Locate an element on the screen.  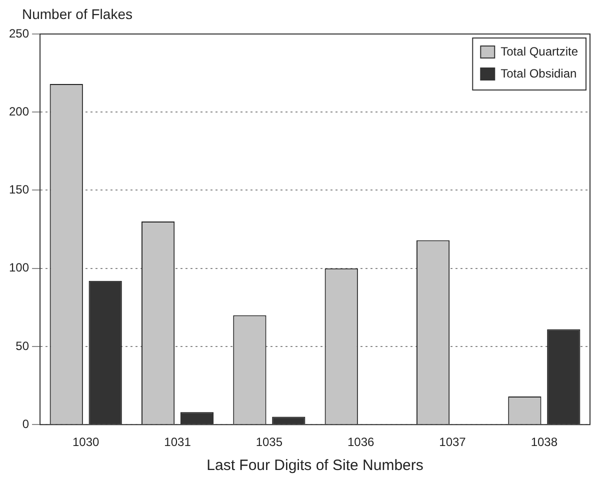
x-tick-label: 1030 is located at coordinates (86, 442).